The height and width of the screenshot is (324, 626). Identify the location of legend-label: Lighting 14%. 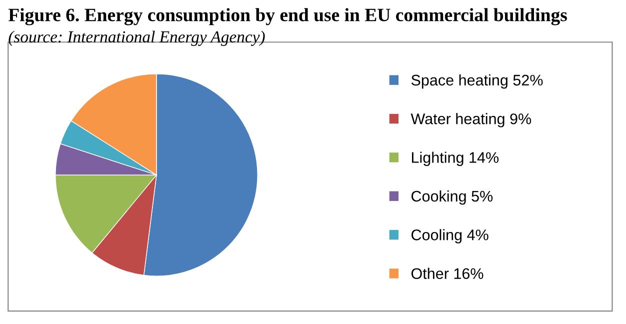
(455, 159).